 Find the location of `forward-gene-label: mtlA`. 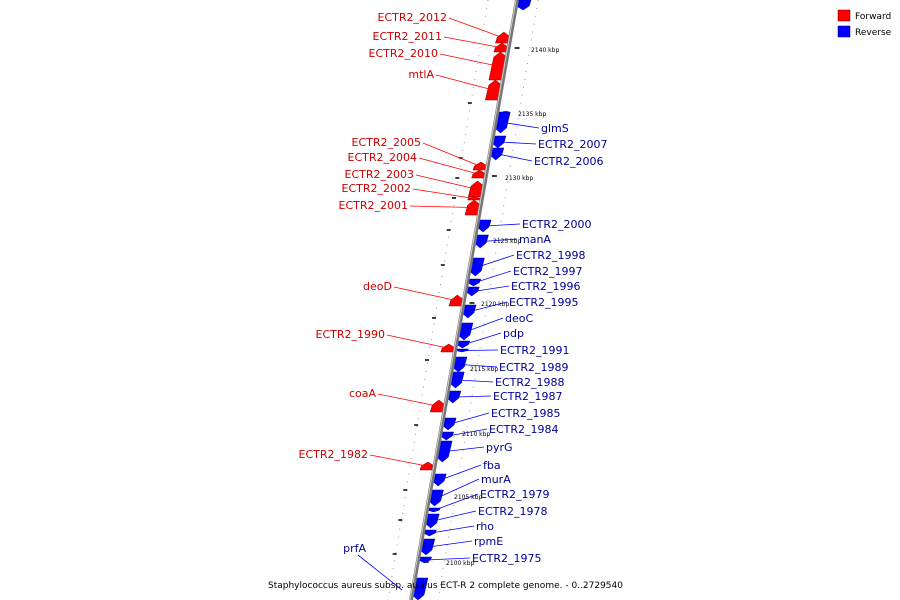

forward-gene-label: mtlA is located at coordinates (421, 74).